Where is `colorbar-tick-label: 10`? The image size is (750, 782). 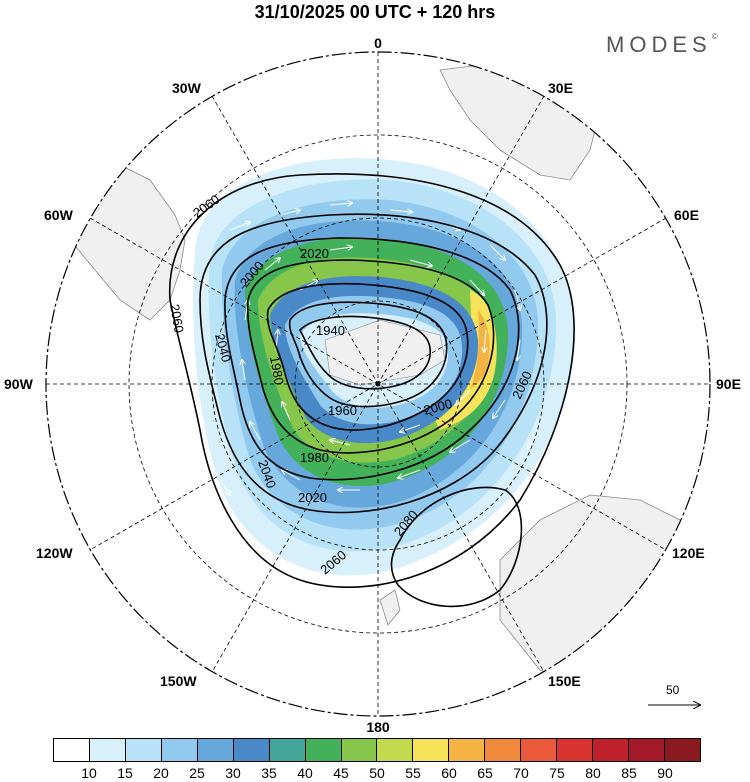 colorbar-tick-label: 10 is located at coordinates (89, 773).